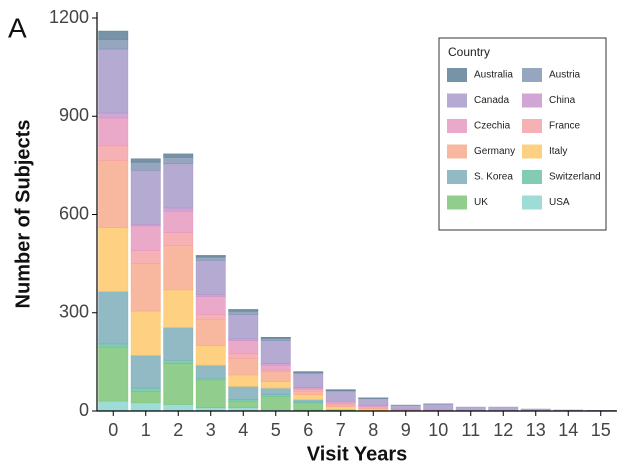 The width and height of the screenshot is (619, 472). What do you see at coordinates (536, 430) in the screenshot?
I see `x-tick-label: 13` at bounding box center [536, 430].